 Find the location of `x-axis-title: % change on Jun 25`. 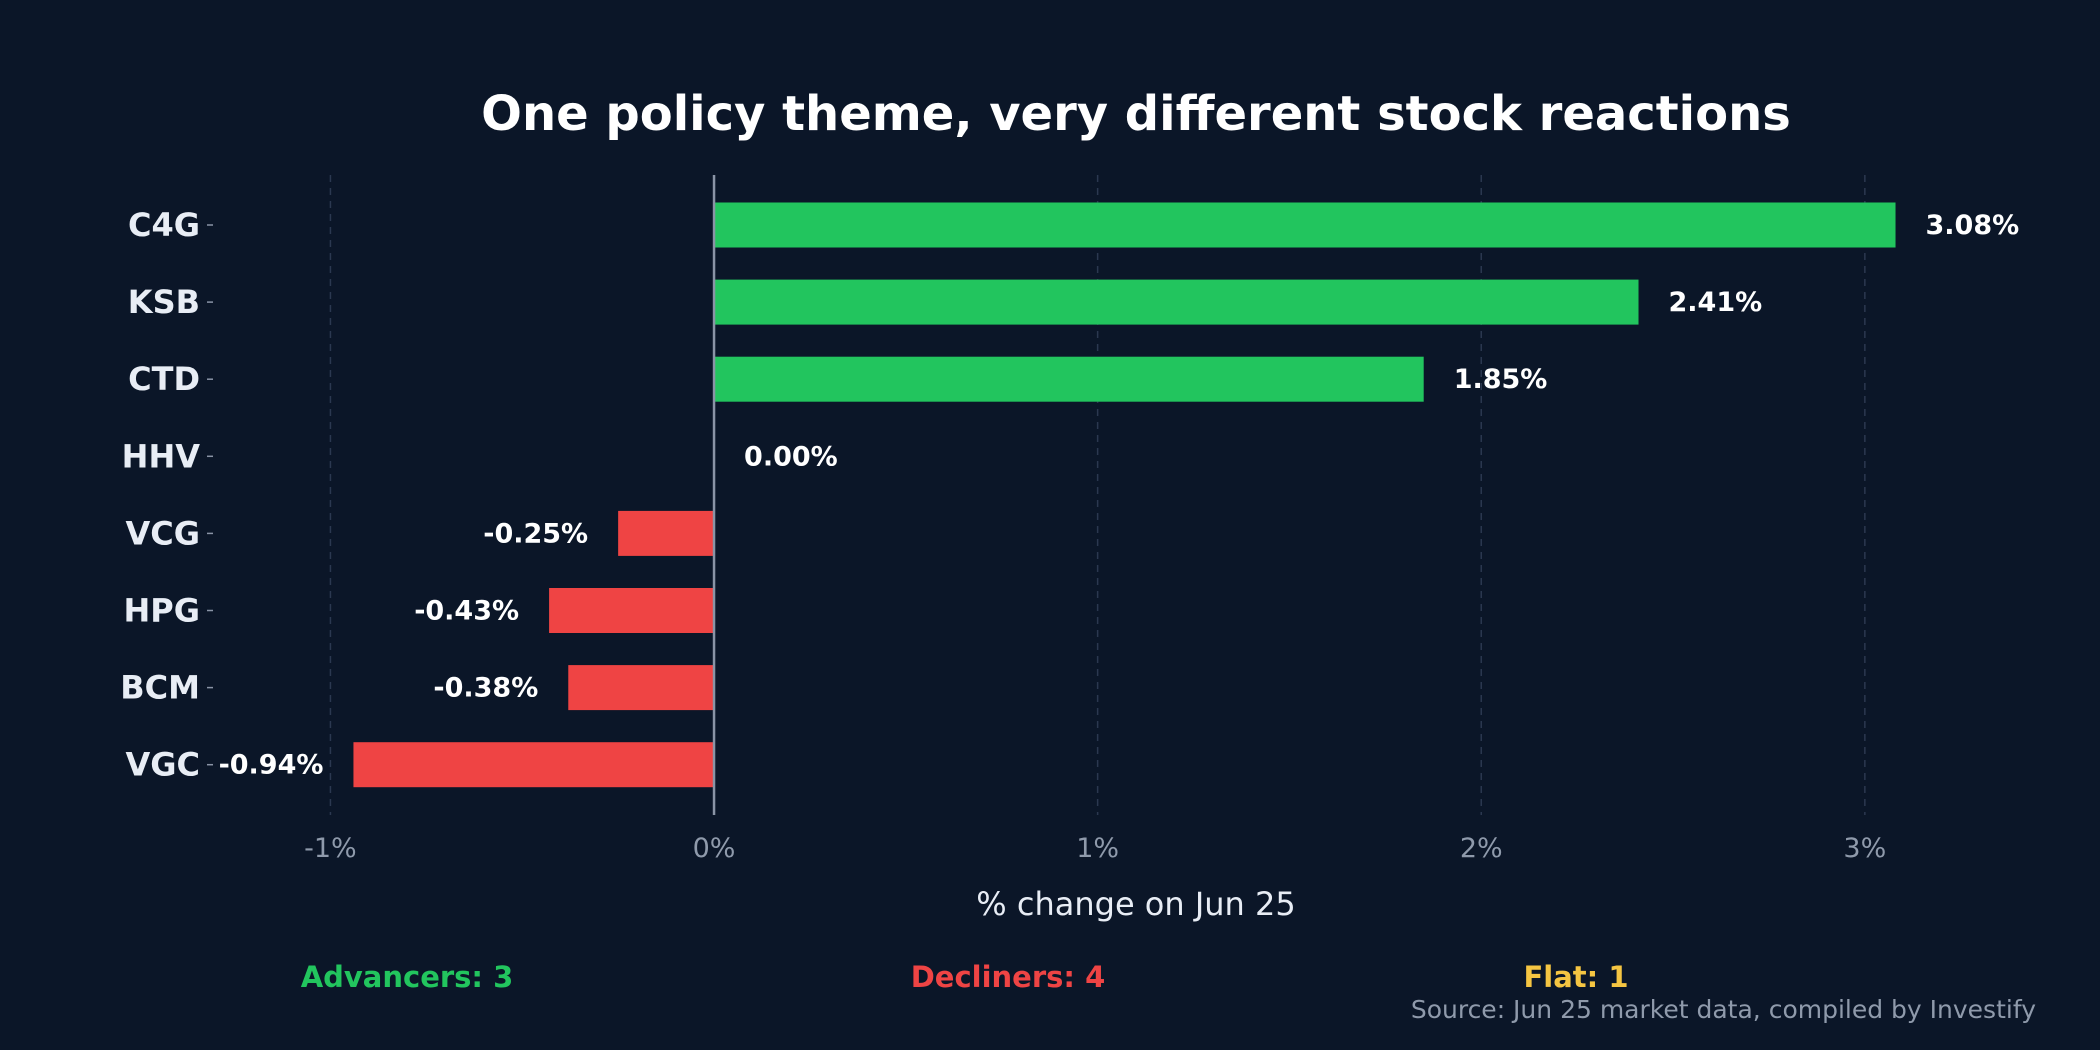

x-axis-title: % change on Jun 25 is located at coordinates (1135, 904).